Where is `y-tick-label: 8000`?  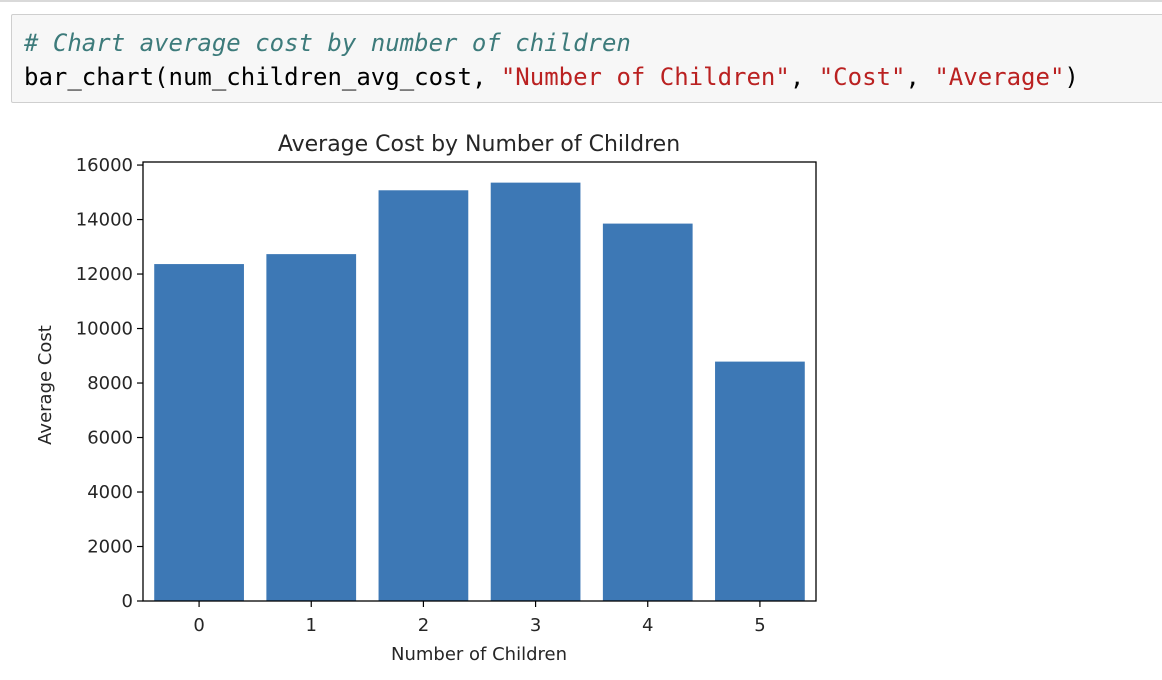
y-tick-label: 8000 is located at coordinates (110, 383).